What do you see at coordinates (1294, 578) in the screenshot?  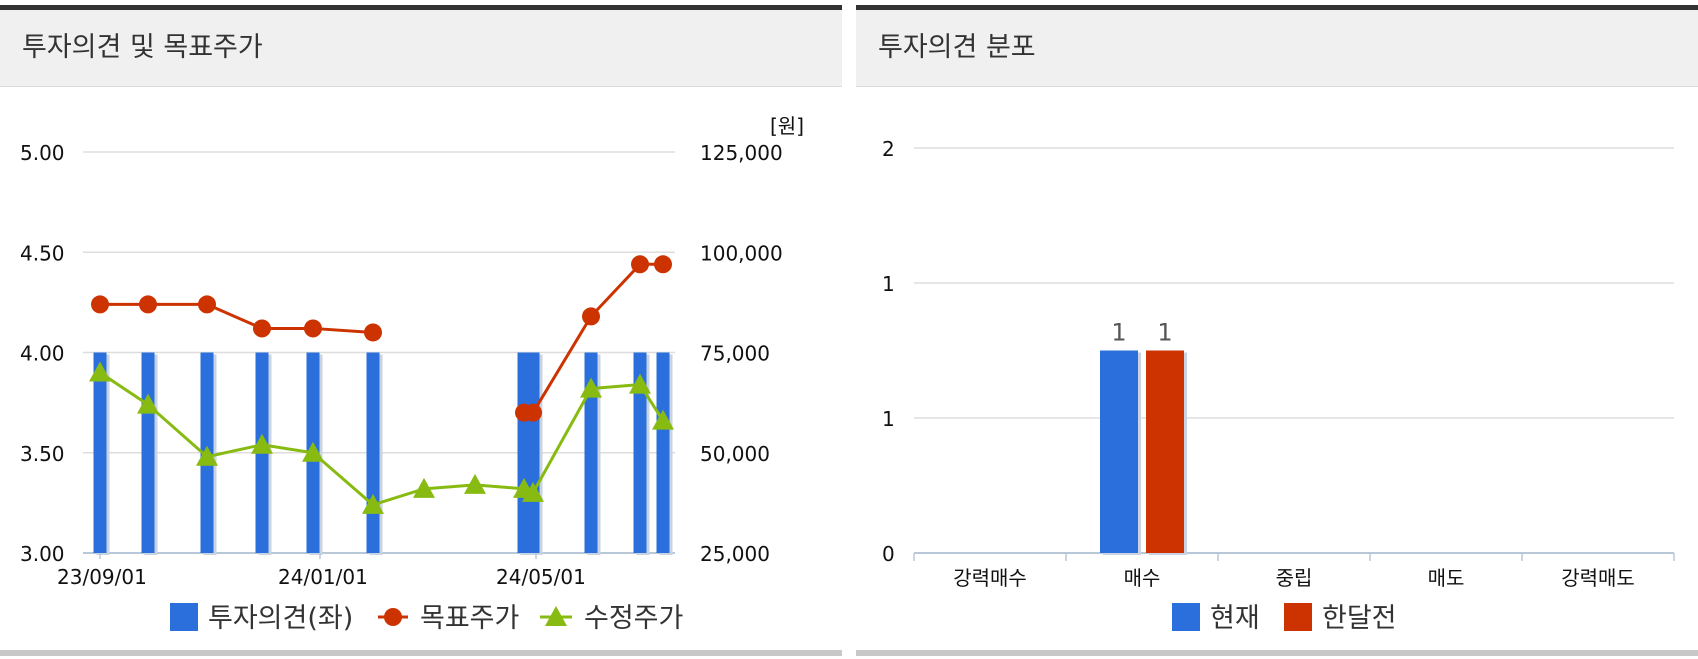 I see `category-label: 중립` at bounding box center [1294, 578].